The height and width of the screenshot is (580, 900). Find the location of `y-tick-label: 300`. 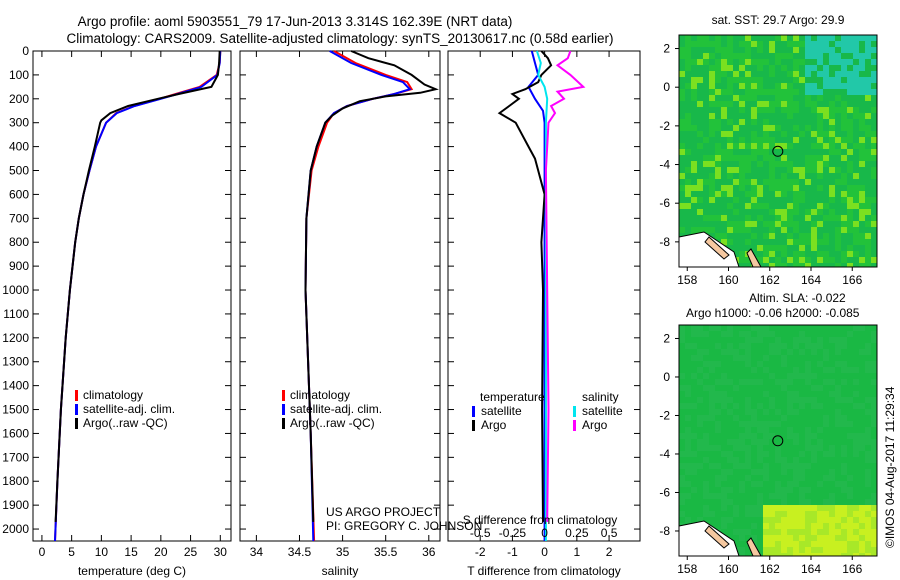

y-tick-label: 300 is located at coordinates (19, 123).